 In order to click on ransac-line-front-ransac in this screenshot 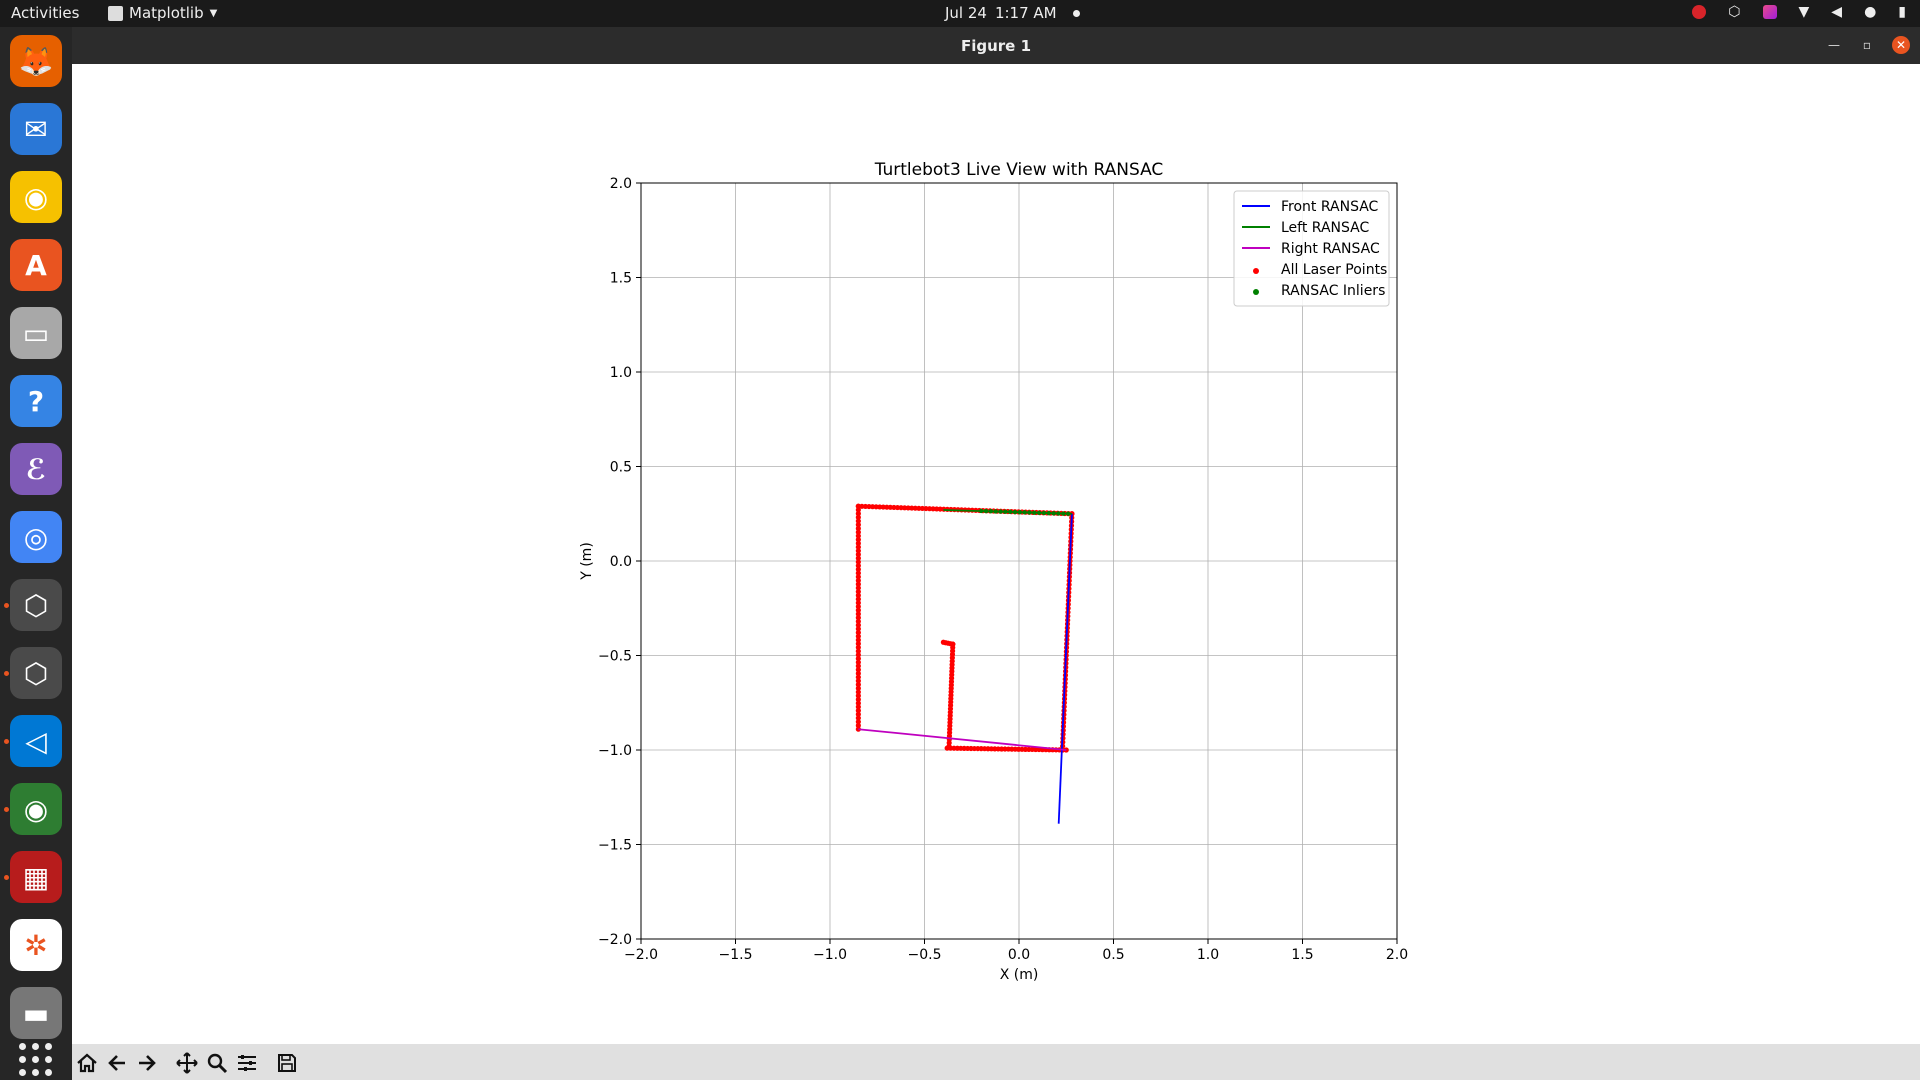, I will do `click(1065, 668)`.